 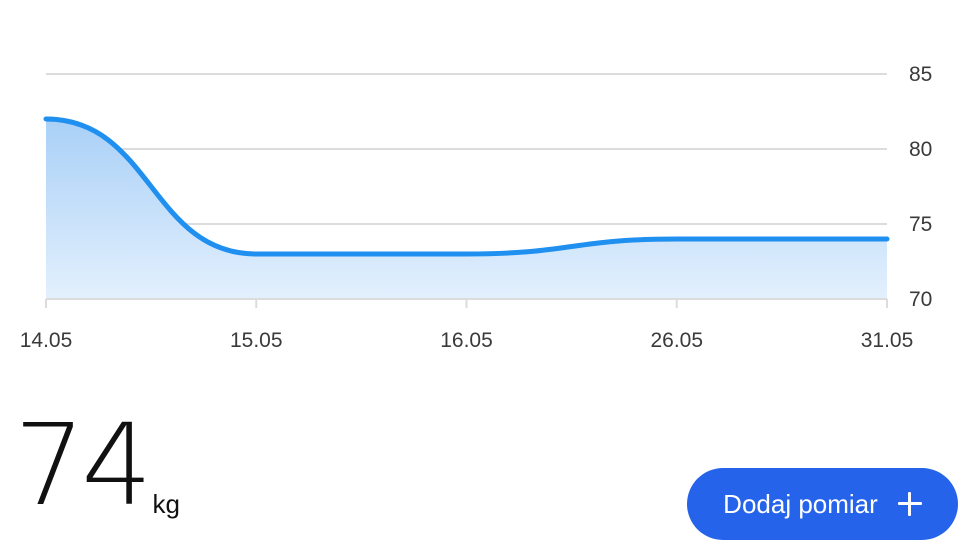 I want to click on current-weight-unit: kg, so click(x=166, y=504).